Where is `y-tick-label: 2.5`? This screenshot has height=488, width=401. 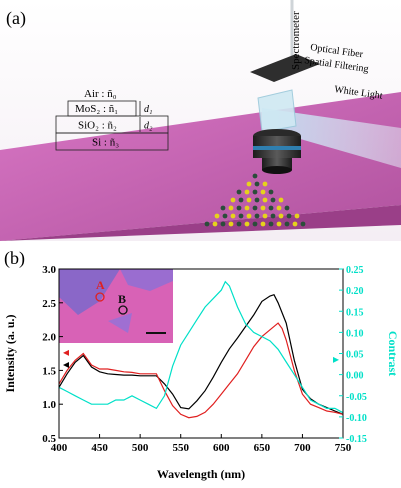 y-tick-label: 2.5 is located at coordinates (49, 304).